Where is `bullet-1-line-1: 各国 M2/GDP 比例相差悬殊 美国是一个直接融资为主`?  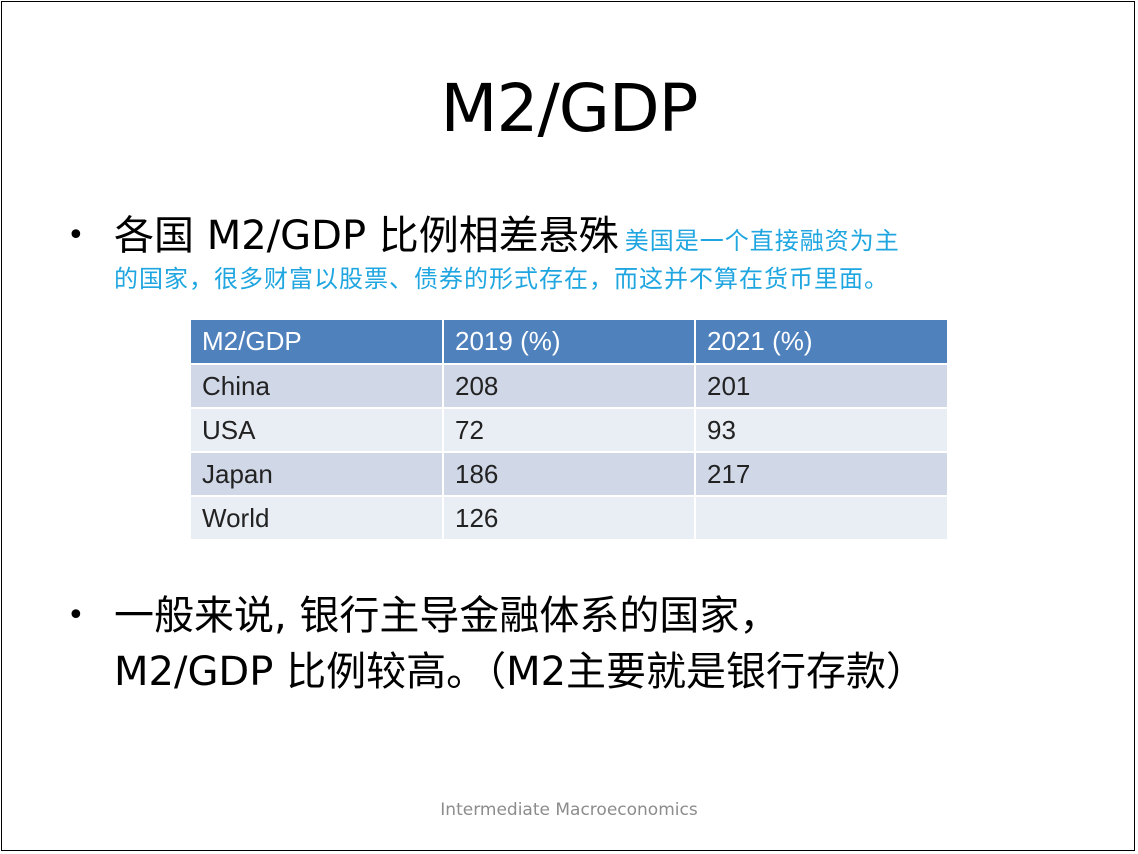 bullet-1-line-1: 各国 M2/GDP 比例相差悬殊 美国是一个直接融资为主 is located at coordinates (507, 236).